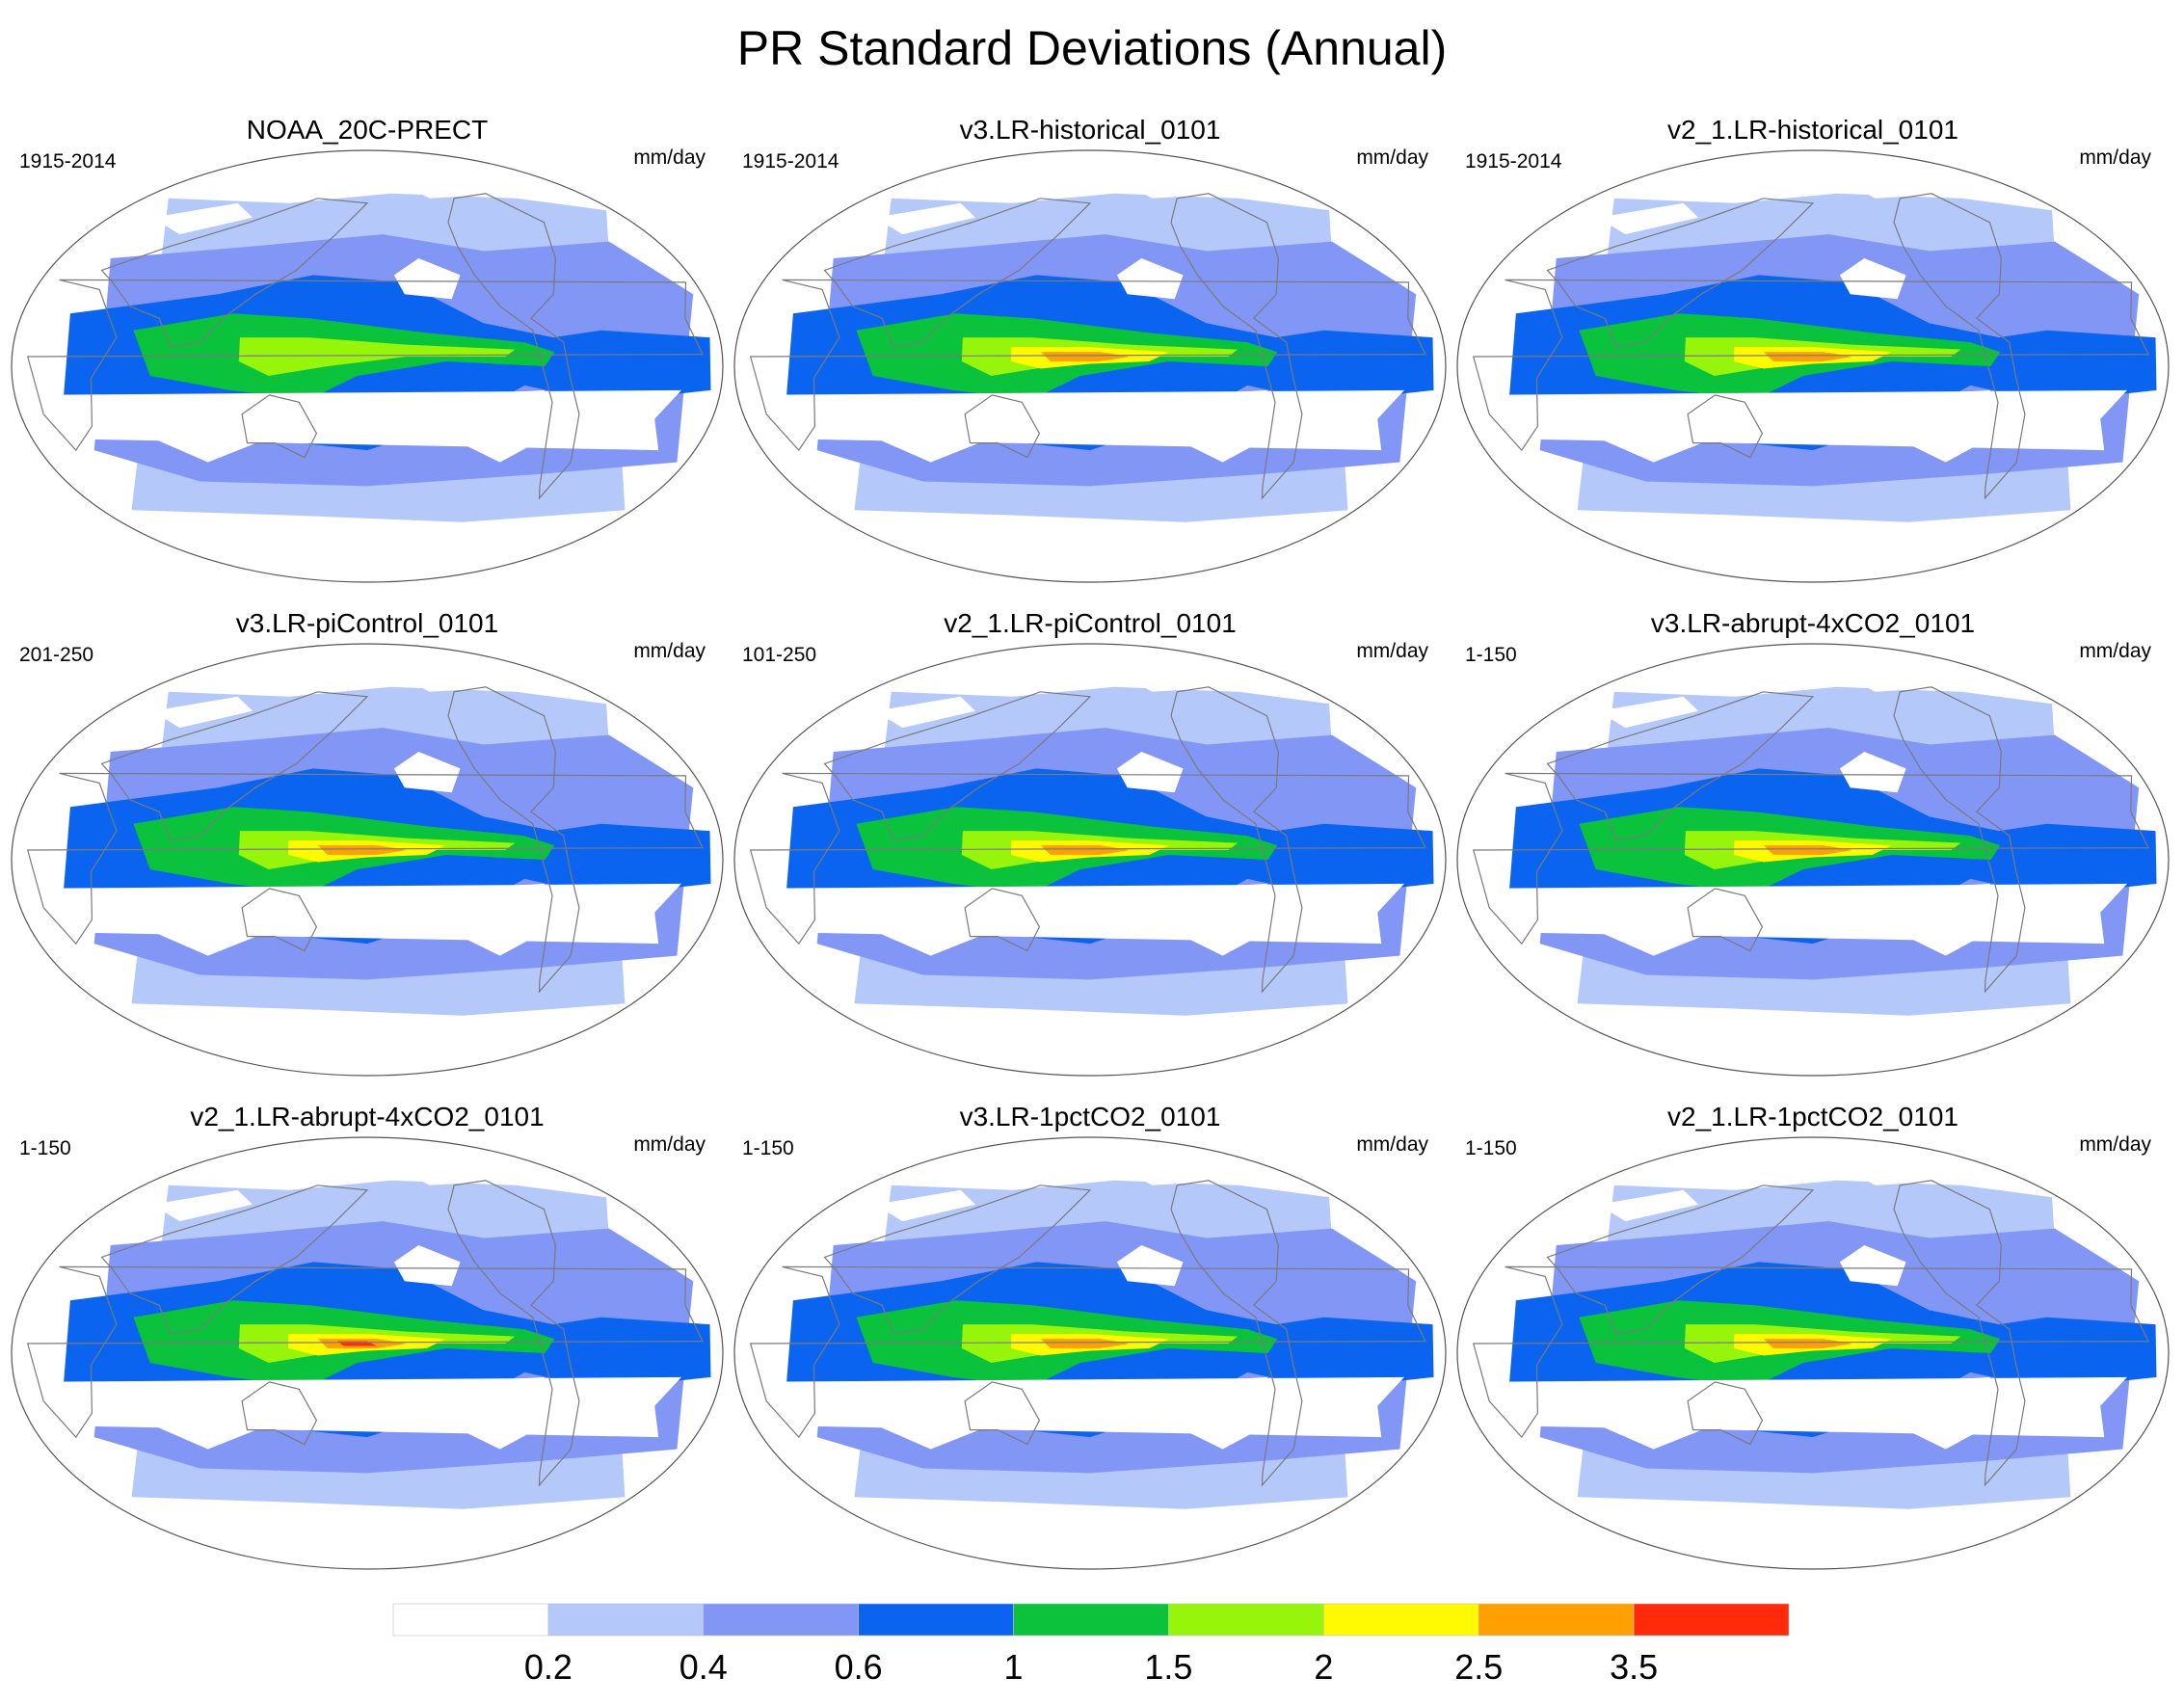  What do you see at coordinates (1014, 1667) in the screenshot?
I see `colorbar-label: 1` at bounding box center [1014, 1667].